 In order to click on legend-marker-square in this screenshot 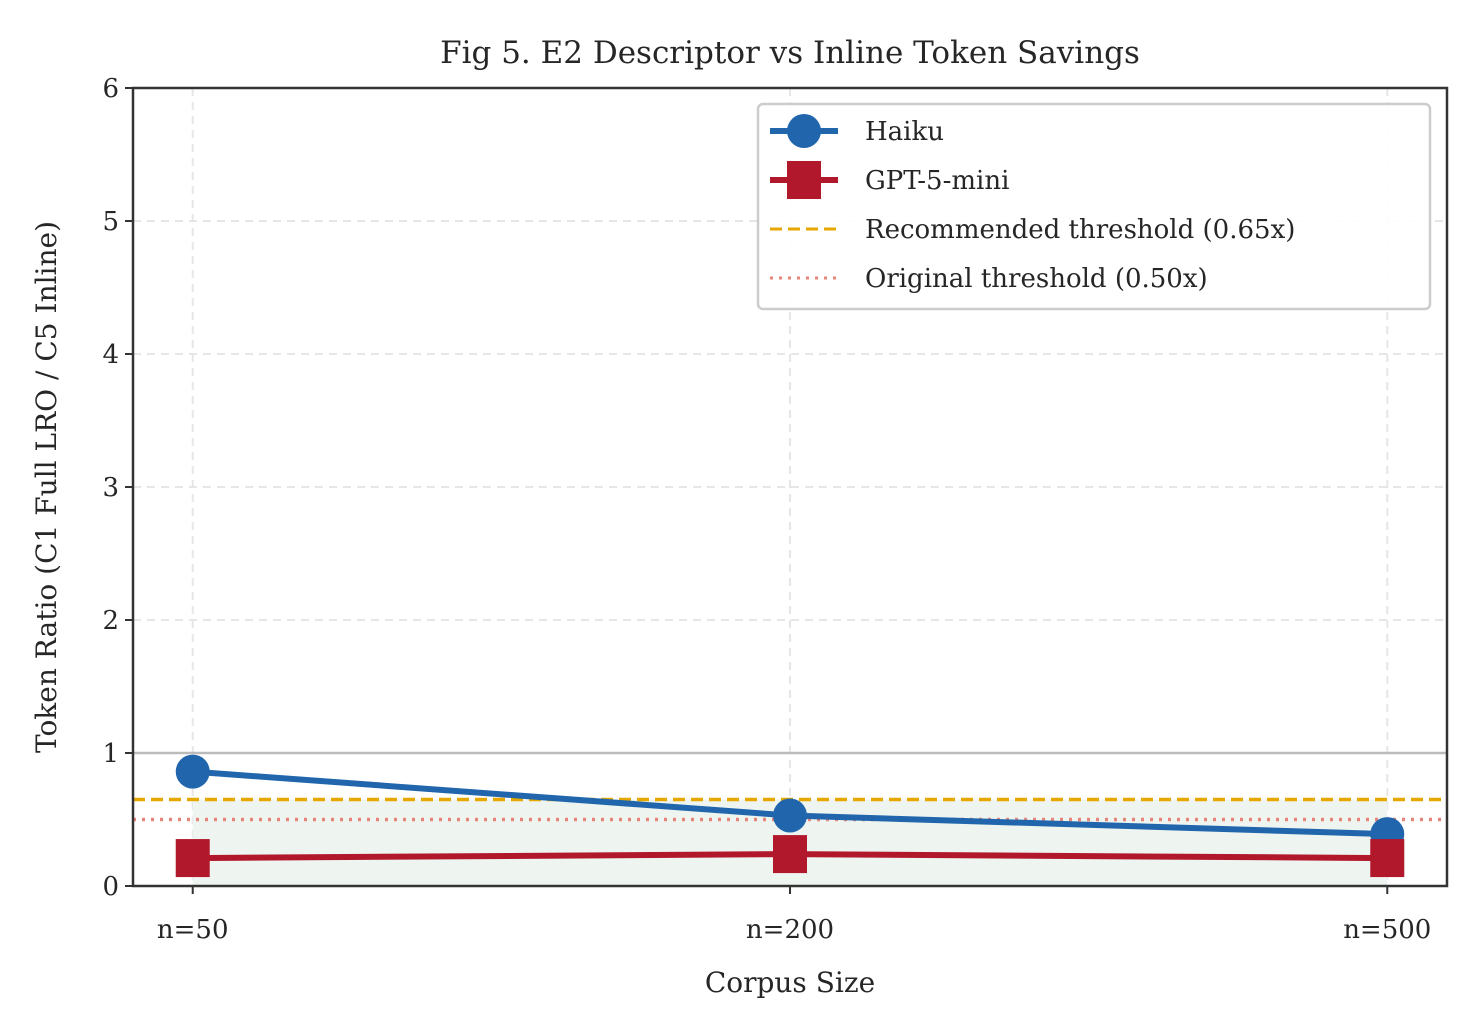, I will do `click(804, 180)`.